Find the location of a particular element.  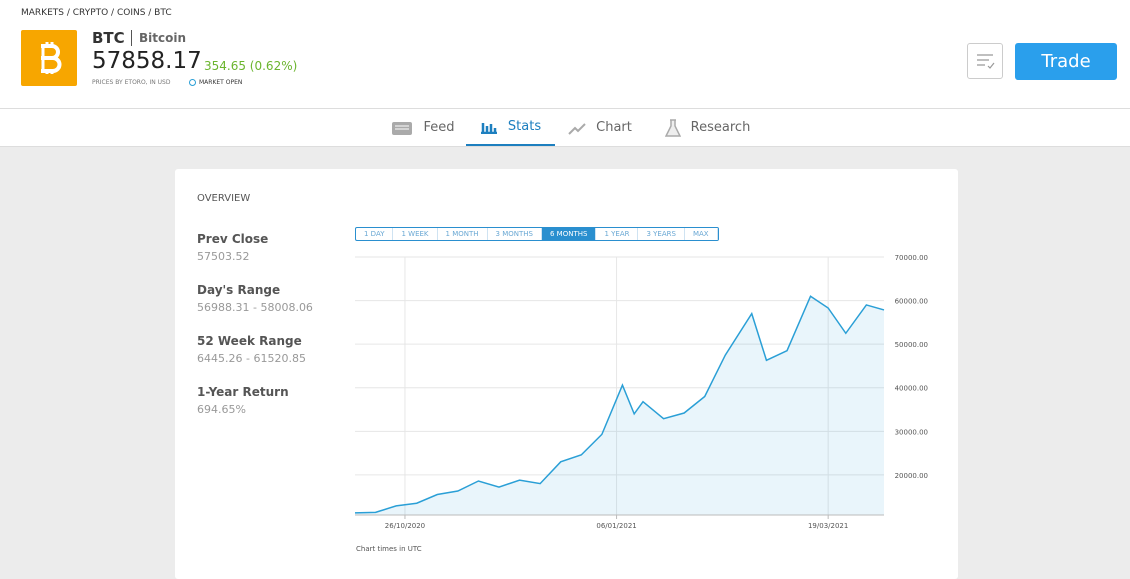

stat-label: Prev Close is located at coordinates (233, 239).